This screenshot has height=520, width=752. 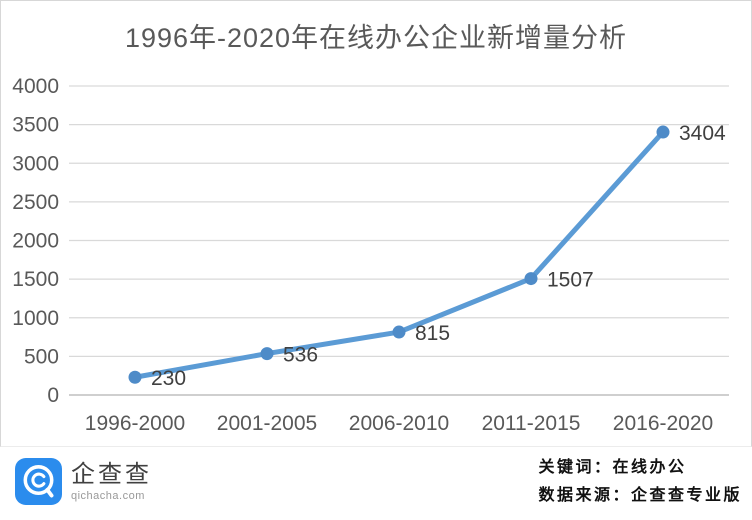 I want to click on source-line: 数据来源：企查查专业版, so click(x=640, y=495).